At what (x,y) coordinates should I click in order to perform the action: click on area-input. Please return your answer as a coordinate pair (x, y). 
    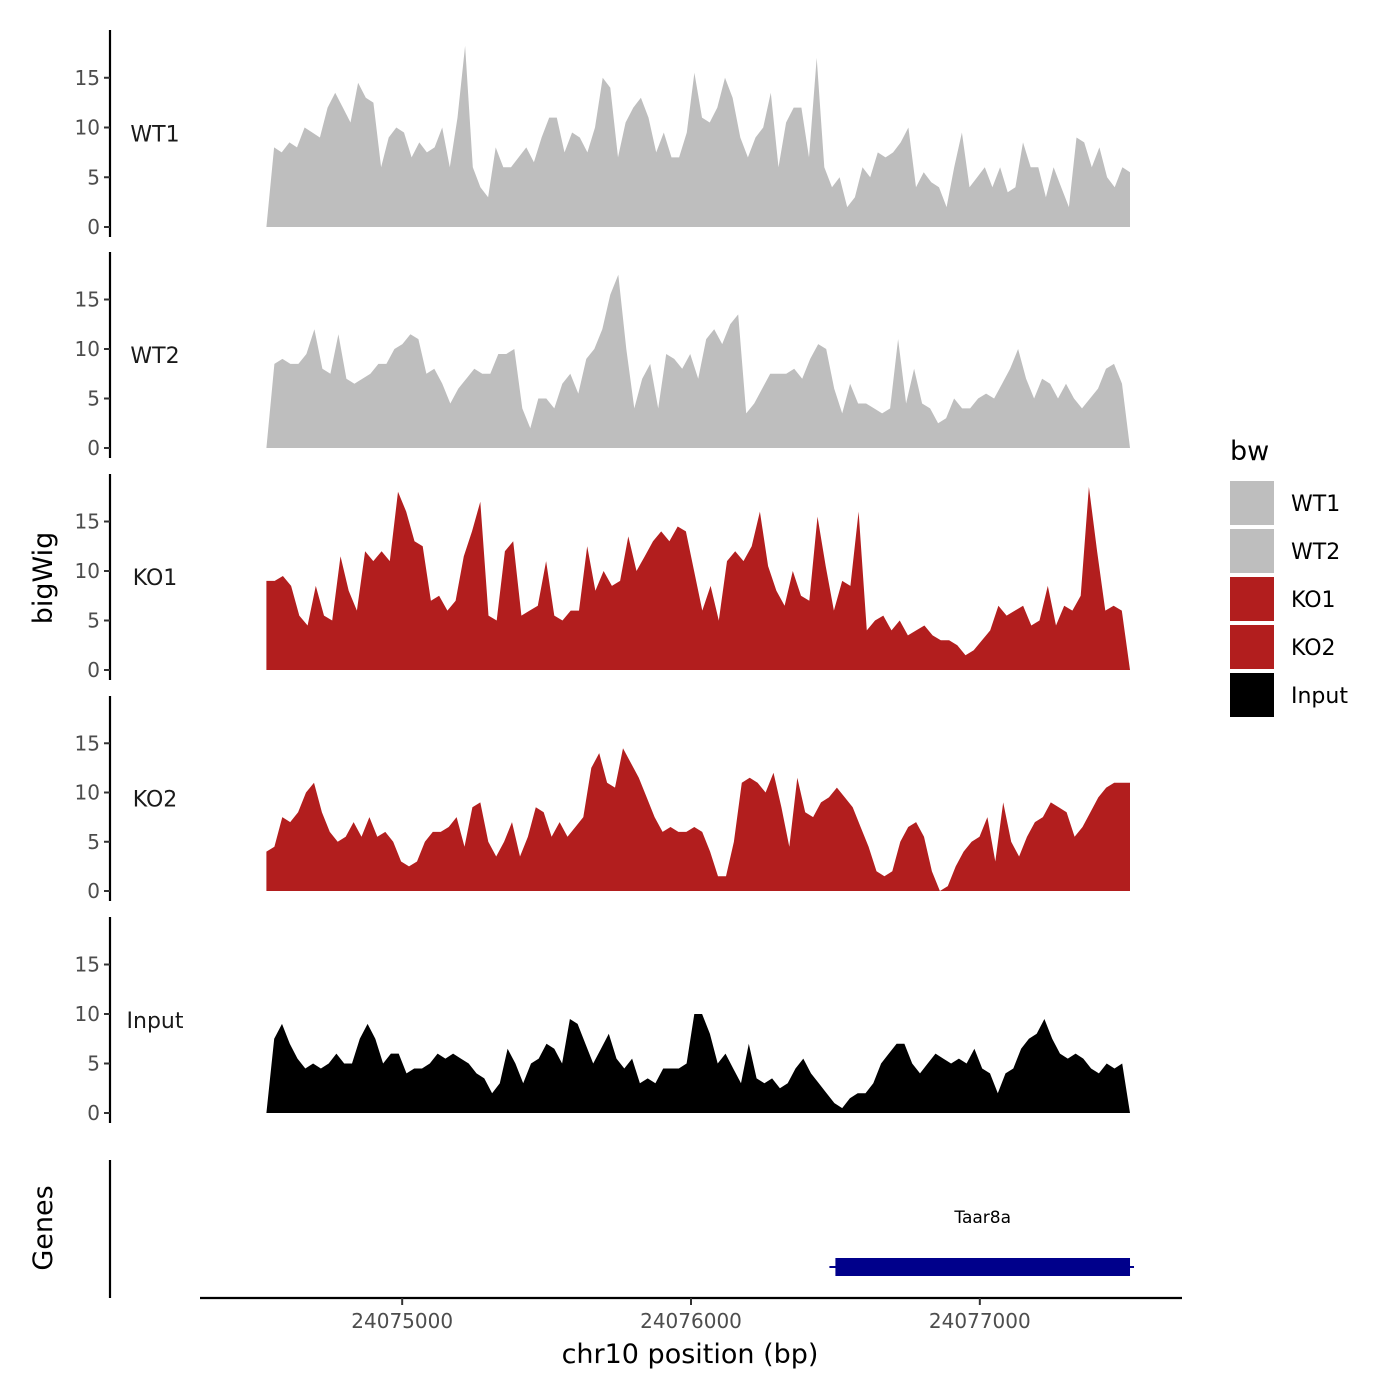
    Looking at the image, I should click on (698, 1063).